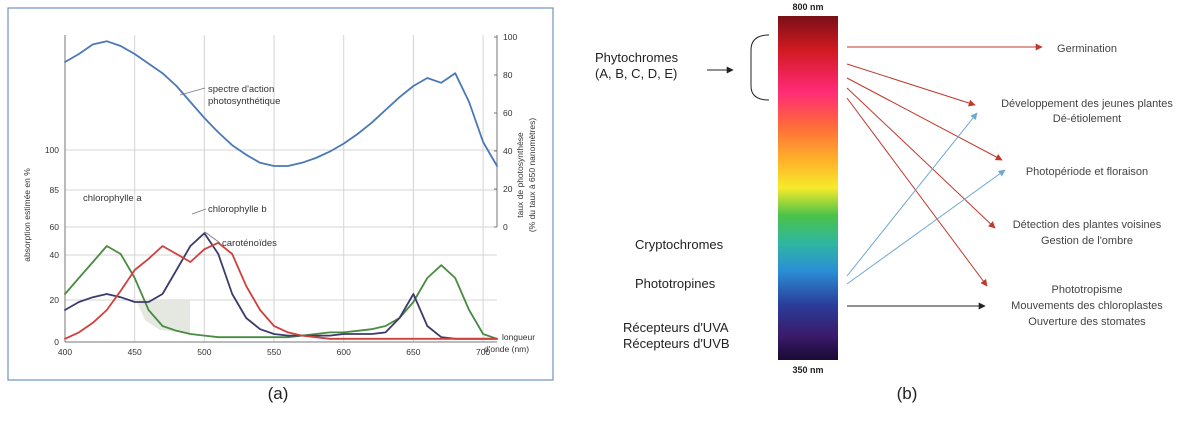  Describe the element at coordinates (55, 300) in the screenshot. I see `y-tick-label-left: 20` at that location.